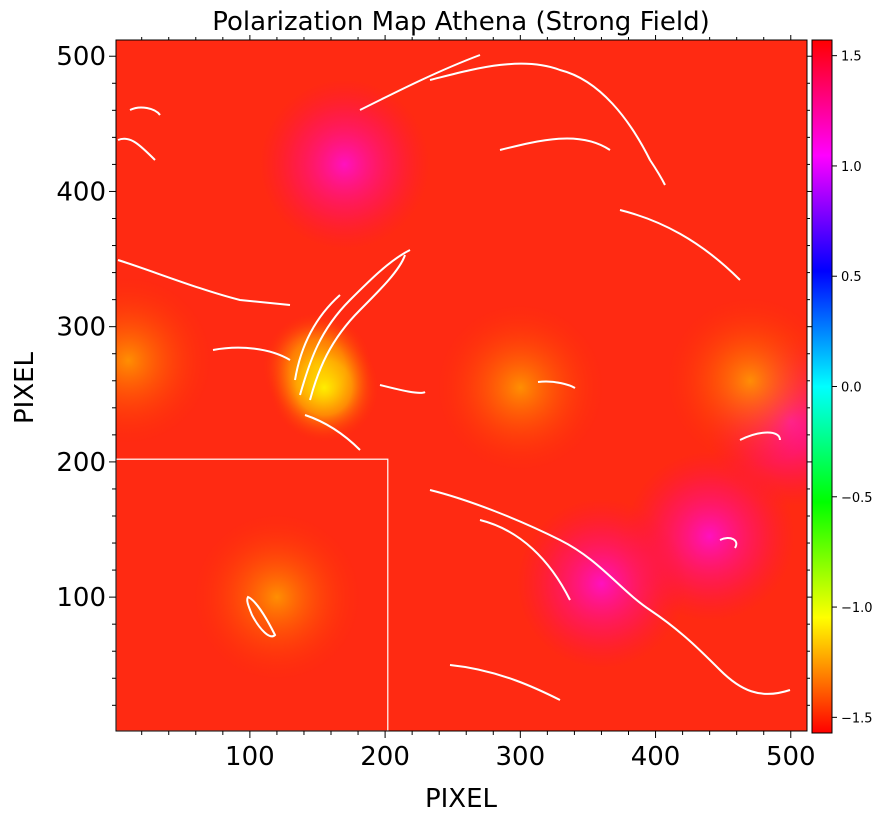 Image resolution: width=886 pixels, height=822 pixels. I want to click on colorbar-tick-label: 1.5, so click(851, 57).